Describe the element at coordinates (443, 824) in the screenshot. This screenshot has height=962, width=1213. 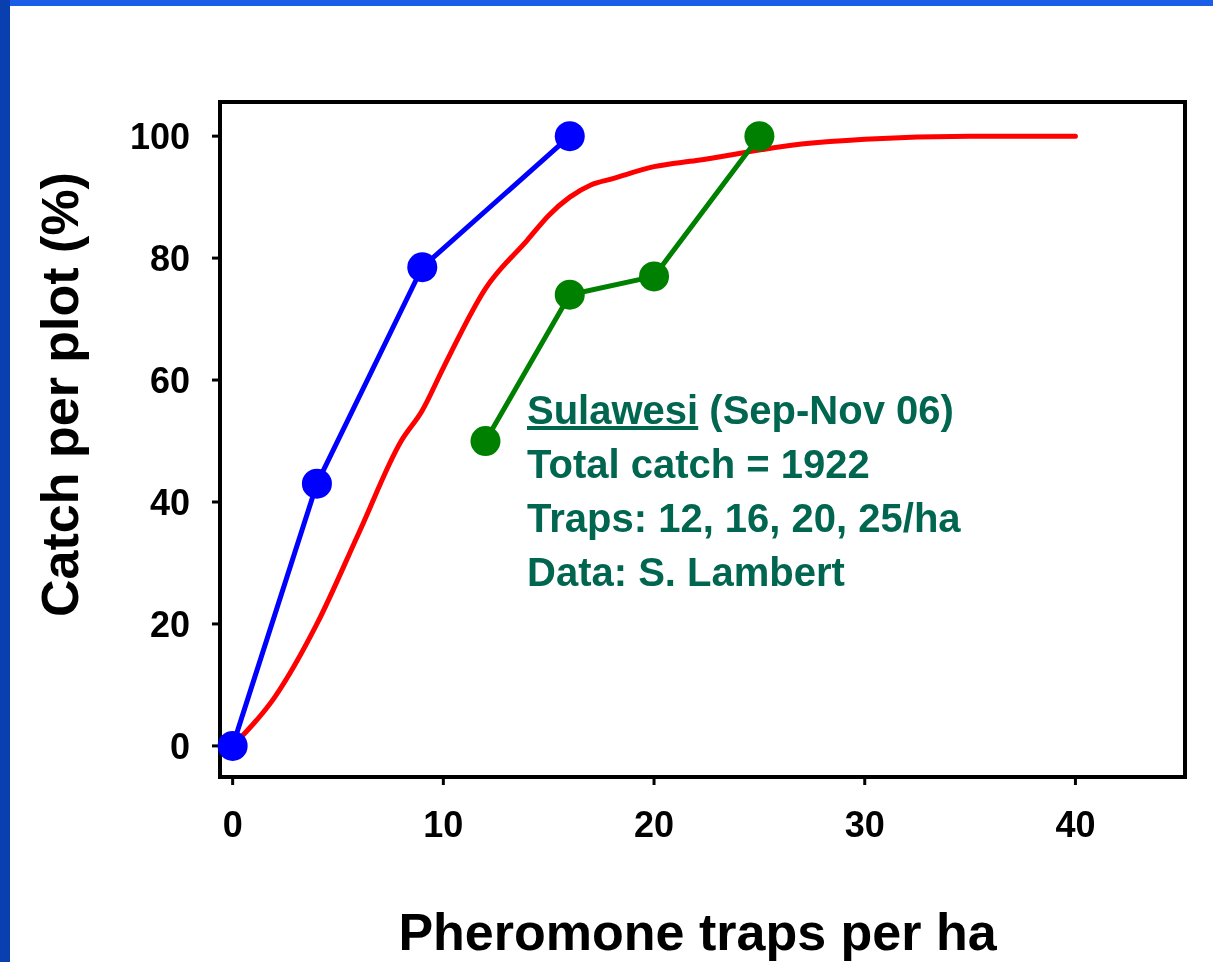
I see `x-tick-label: 10` at that location.